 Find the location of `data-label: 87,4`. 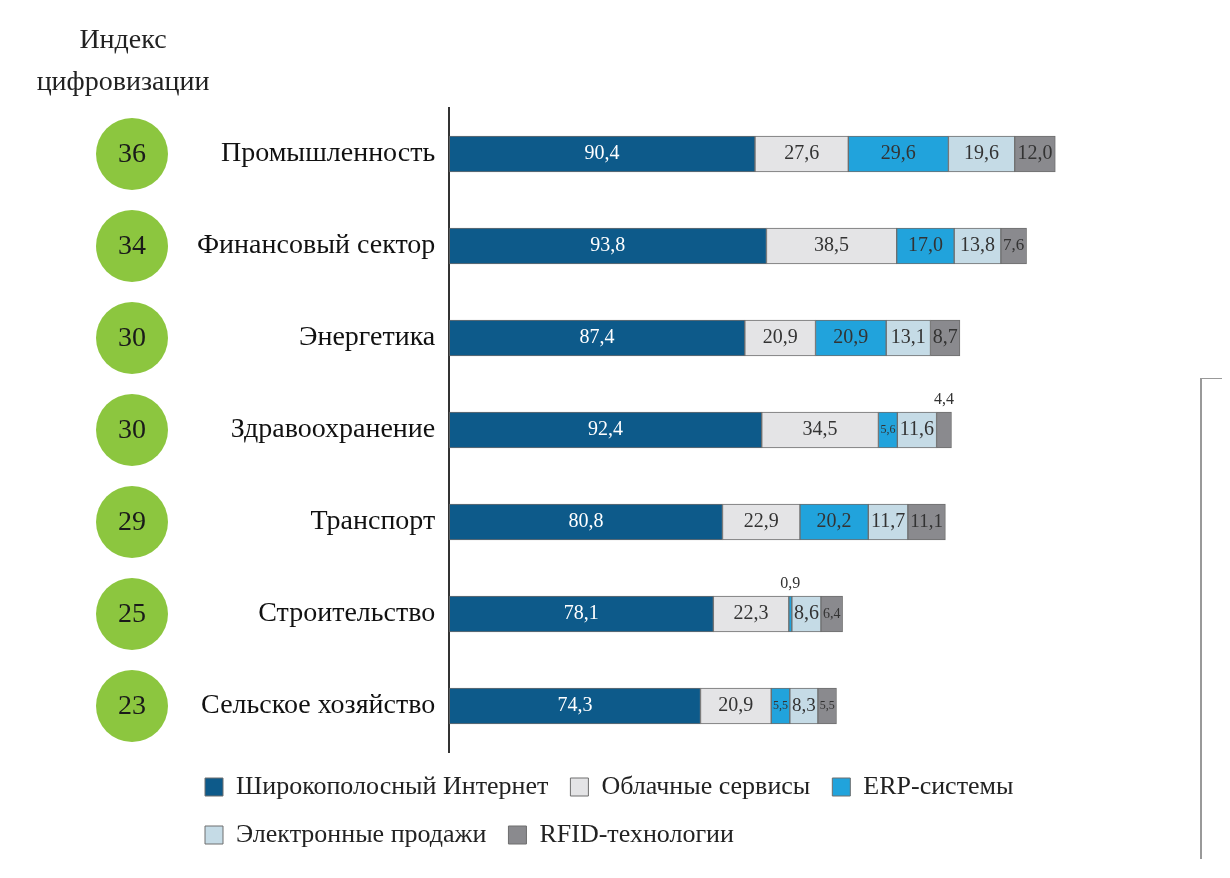

data-label: 87,4 is located at coordinates (597, 336).